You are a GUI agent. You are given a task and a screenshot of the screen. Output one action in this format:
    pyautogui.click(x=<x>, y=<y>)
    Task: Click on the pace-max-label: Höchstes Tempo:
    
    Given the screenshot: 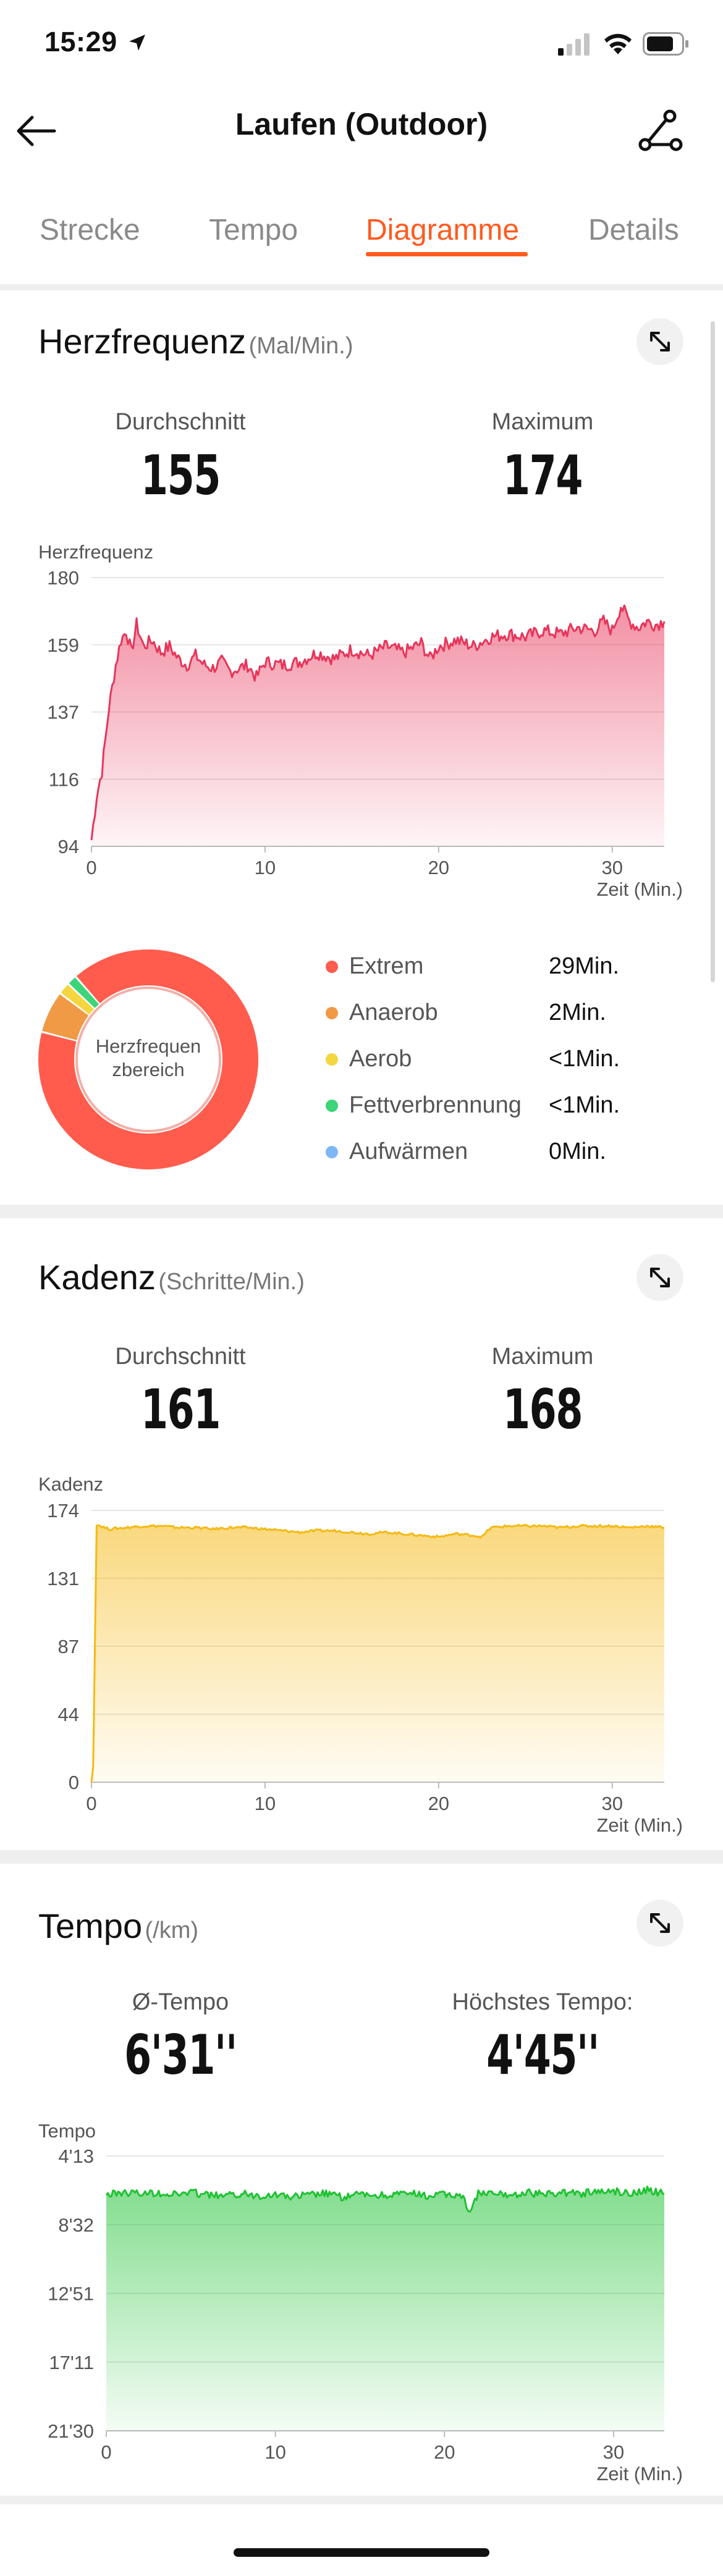 What is the action you would take?
    pyautogui.click(x=542, y=2002)
    